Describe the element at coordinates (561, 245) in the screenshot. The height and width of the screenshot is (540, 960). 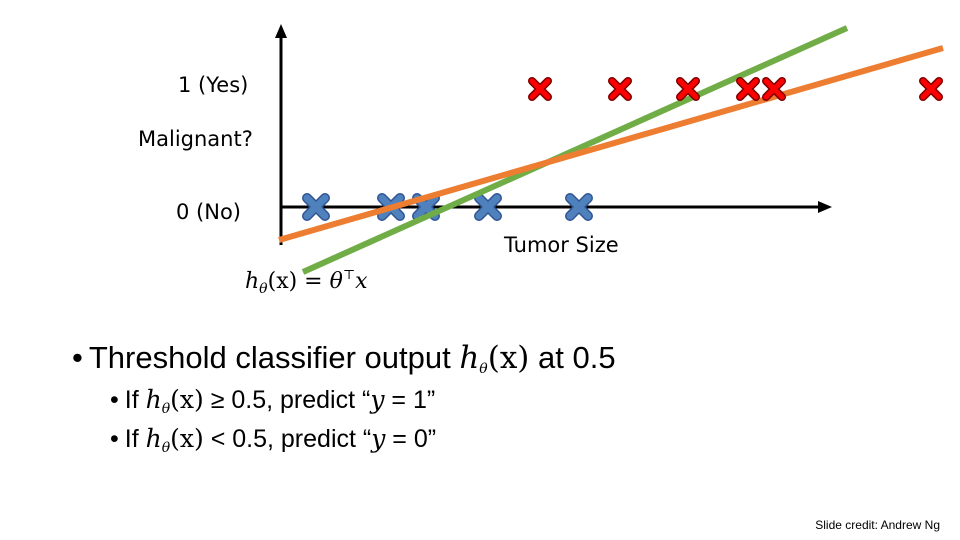
I see `x-axis-label: Tumor Size` at that location.